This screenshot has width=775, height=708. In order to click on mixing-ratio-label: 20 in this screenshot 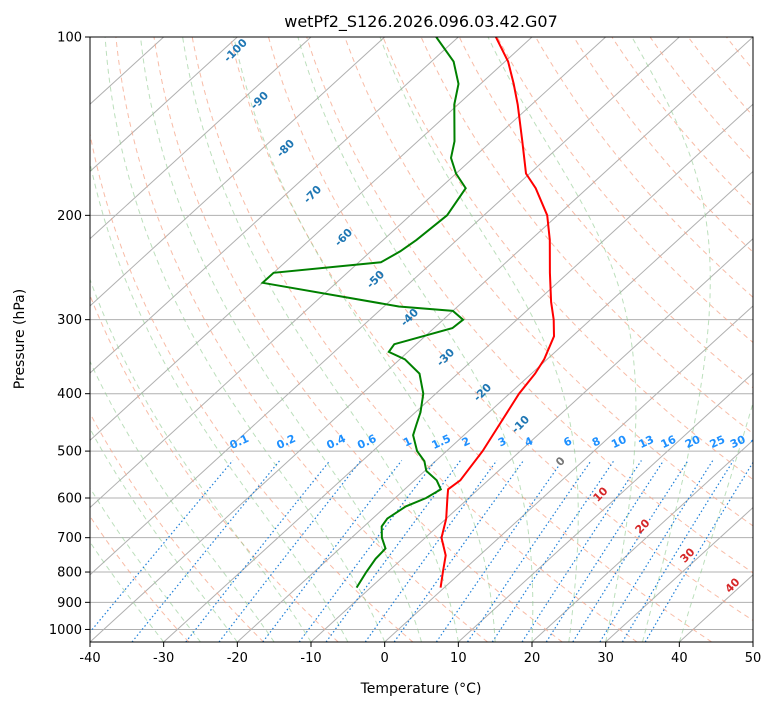, I will do `click(693, 442)`.